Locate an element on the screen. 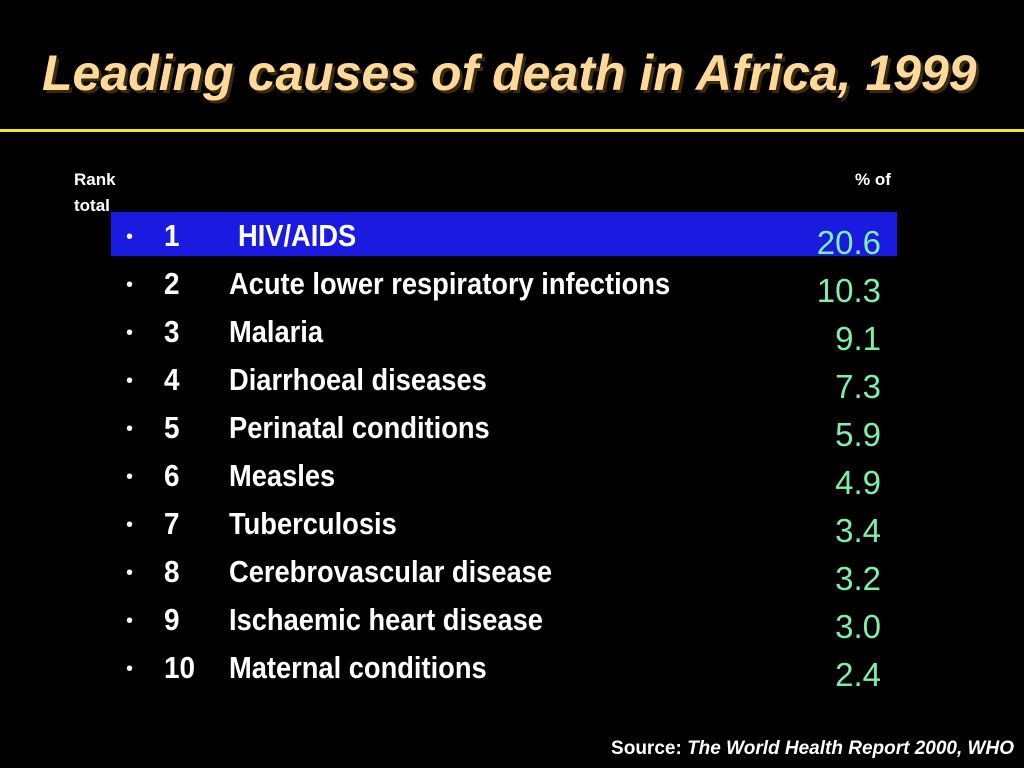  list-item: • 1 HIV/AIDS 20.6 is located at coordinates (512, 240).